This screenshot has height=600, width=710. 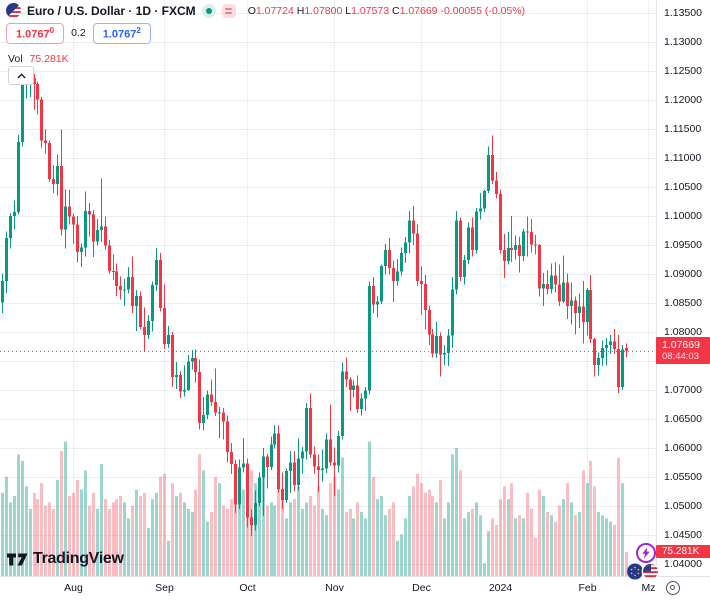 What do you see at coordinates (683, 245) in the screenshot?
I see `price-tick-label: 1.09500` at bounding box center [683, 245].